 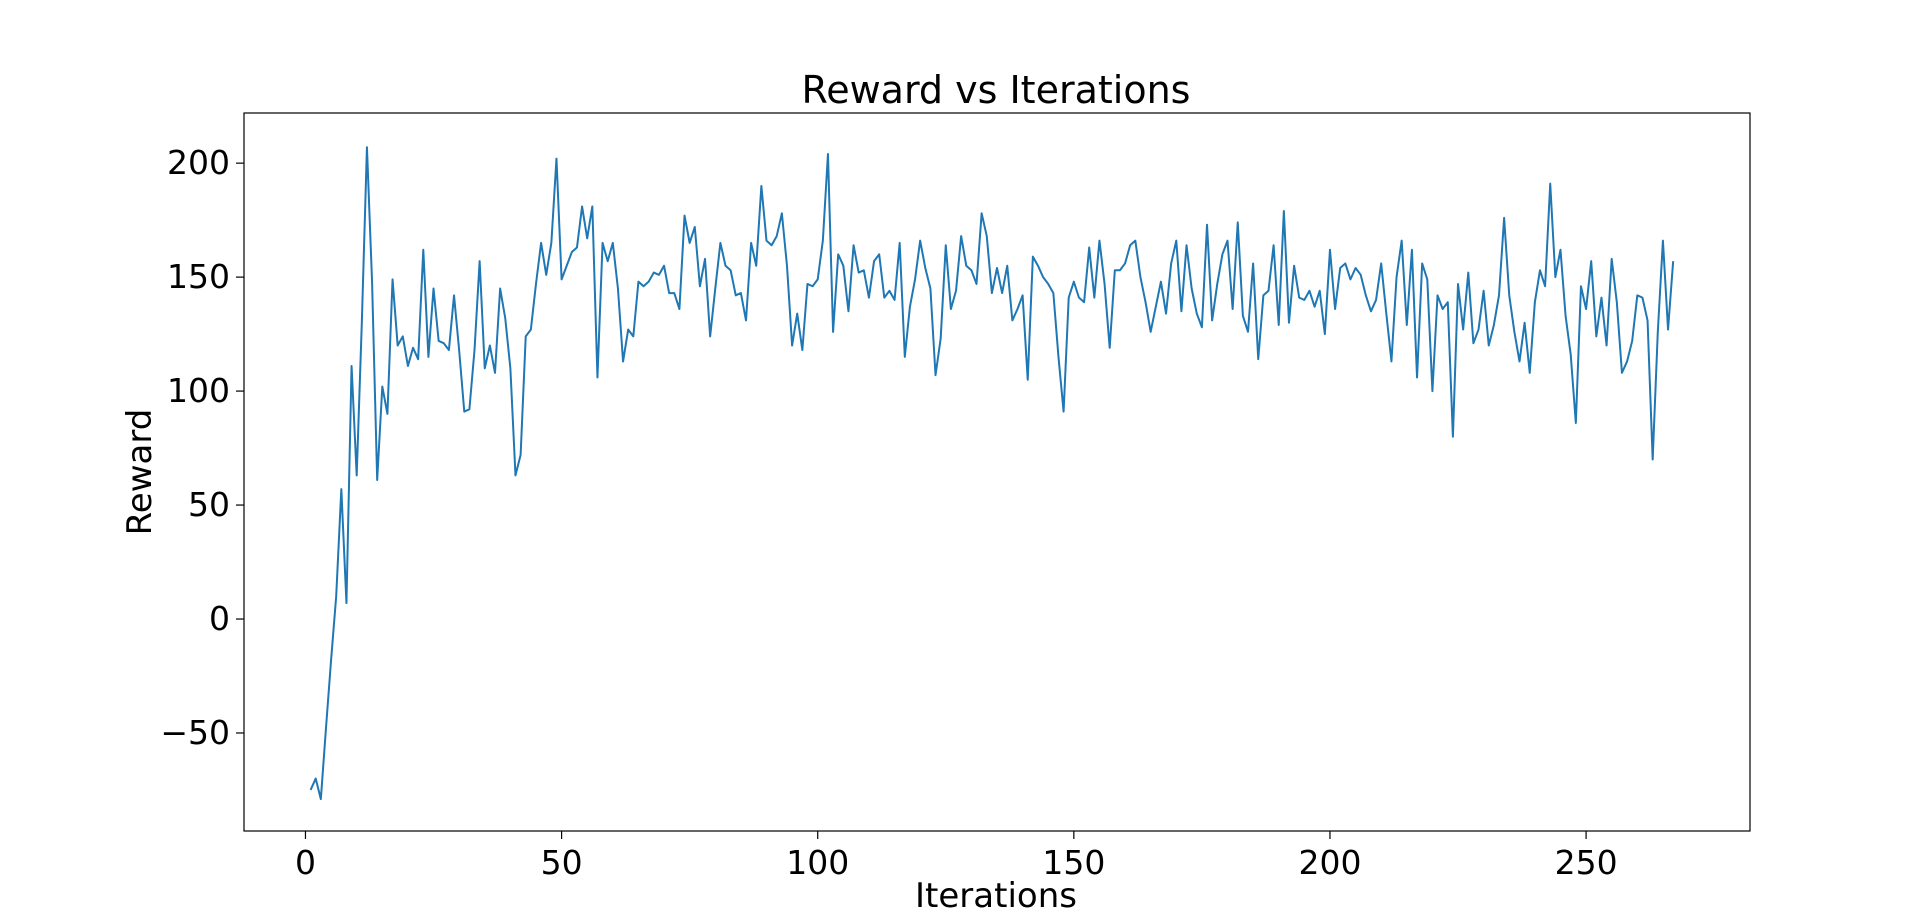 What do you see at coordinates (996, 90) in the screenshot?
I see `chart-title: Reward vs Iterations` at bounding box center [996, 90].